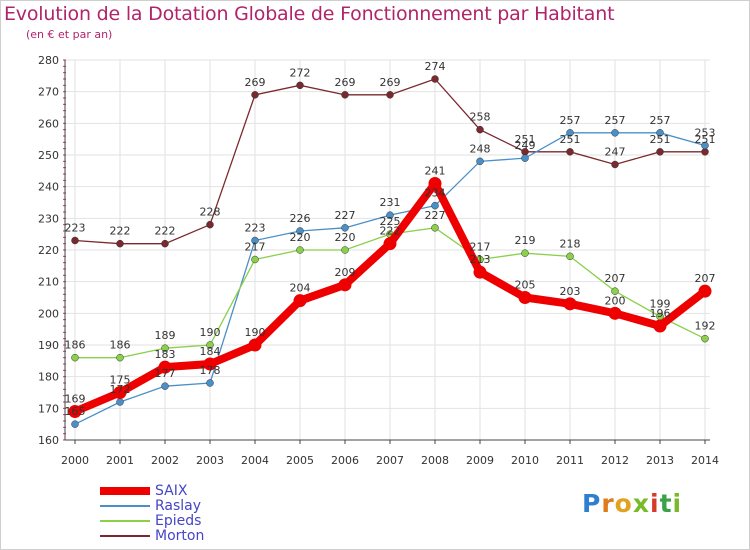  Describe the element at coordinates (178, 521) in the screenshot. I see `legend-label-epieds: Epieds` at that location.